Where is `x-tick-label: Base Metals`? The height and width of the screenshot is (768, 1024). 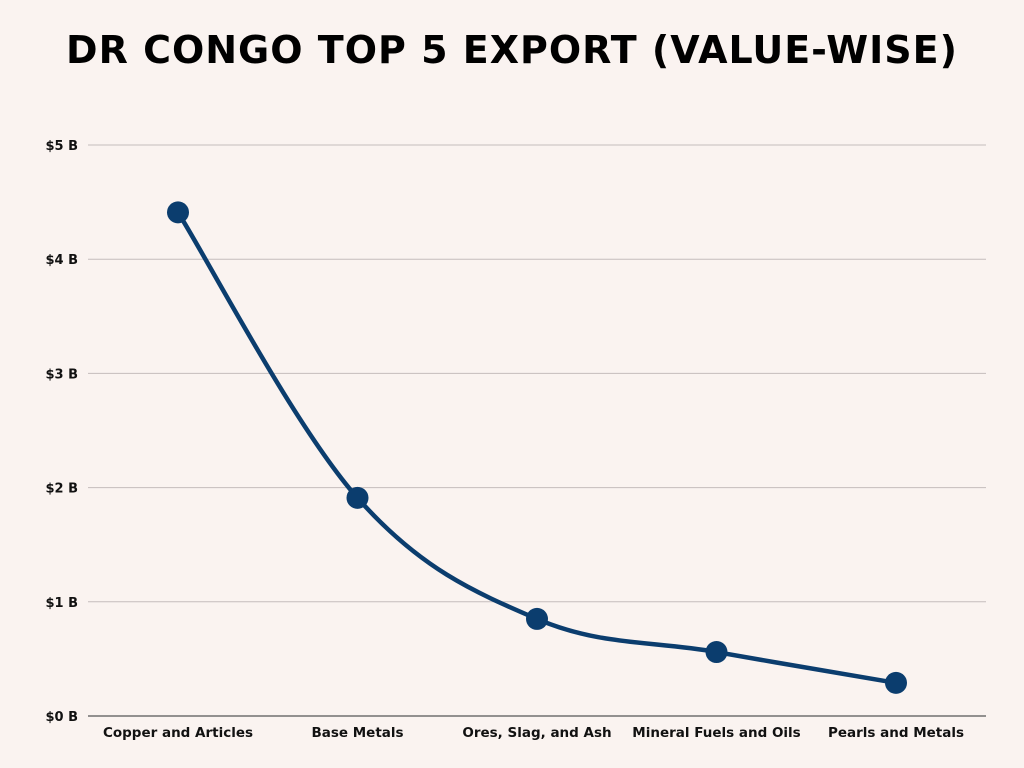 x-tick-label: Base Metals is located at coordinates (357, 733).